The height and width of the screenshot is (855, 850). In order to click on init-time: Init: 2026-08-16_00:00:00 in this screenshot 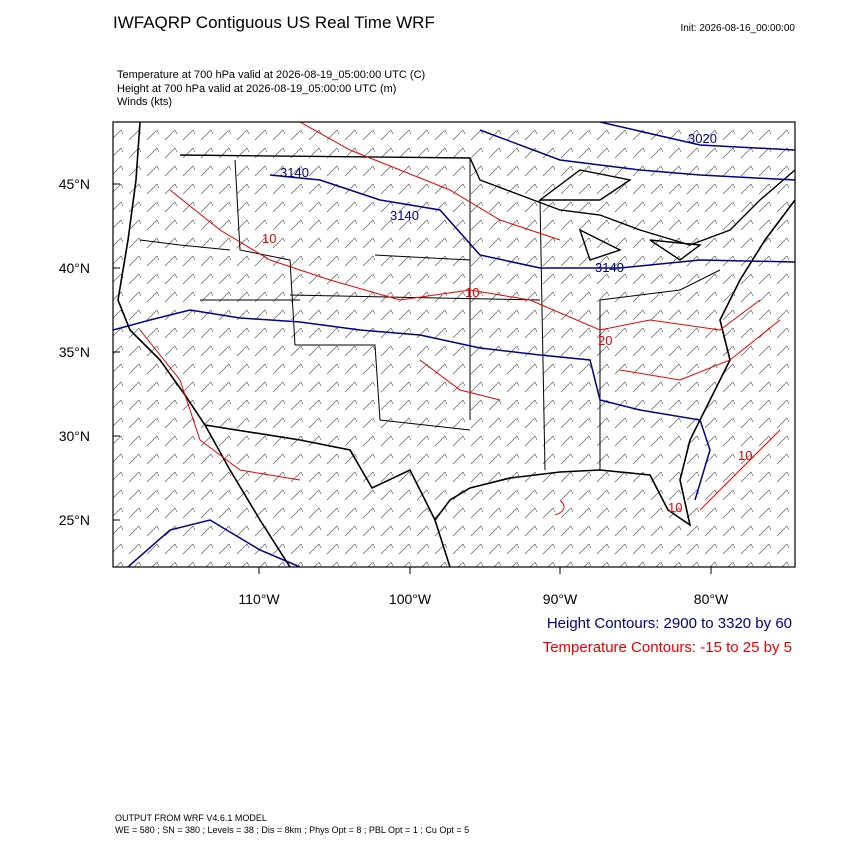, I will do `click(737, 28)`.